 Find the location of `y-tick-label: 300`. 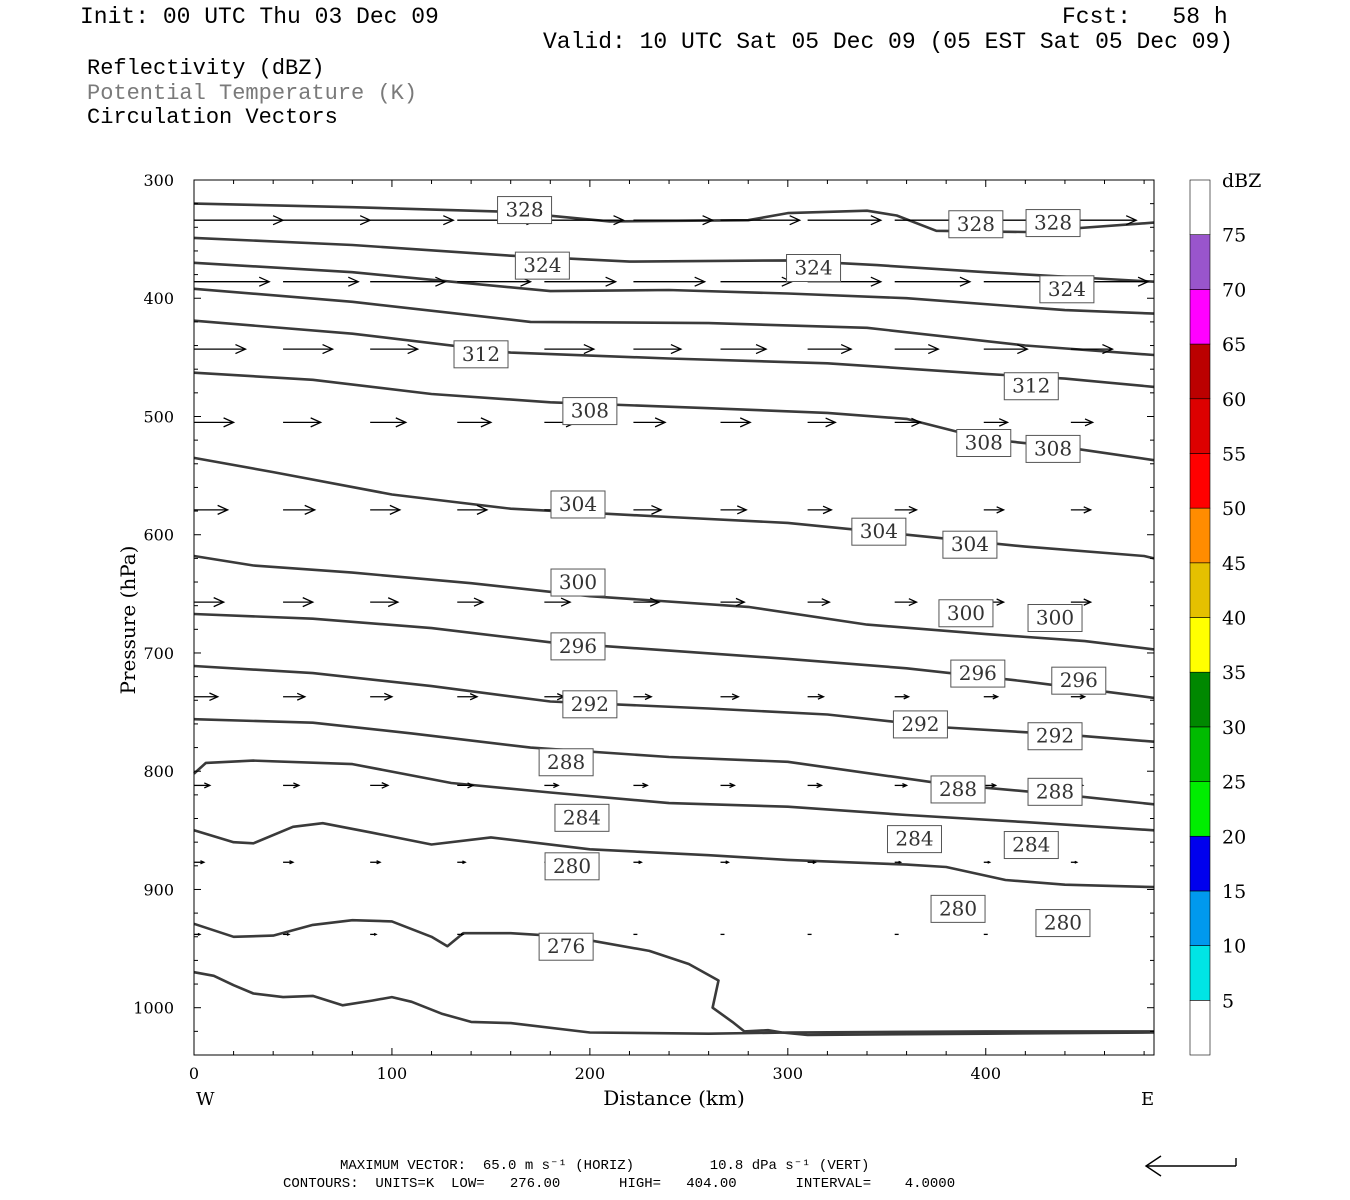

y-tick-label: 300 is located at coordinates (158, 180).